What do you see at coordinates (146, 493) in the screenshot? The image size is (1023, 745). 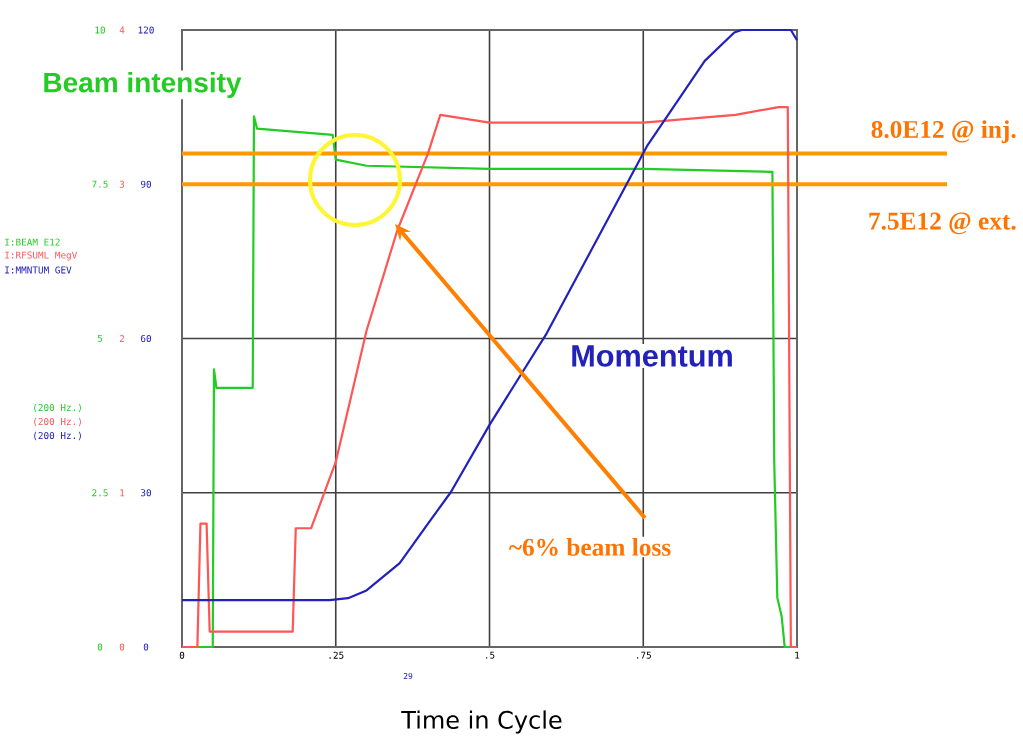 I see `y3-tick-label: 30` at bounding box center [146, 493].